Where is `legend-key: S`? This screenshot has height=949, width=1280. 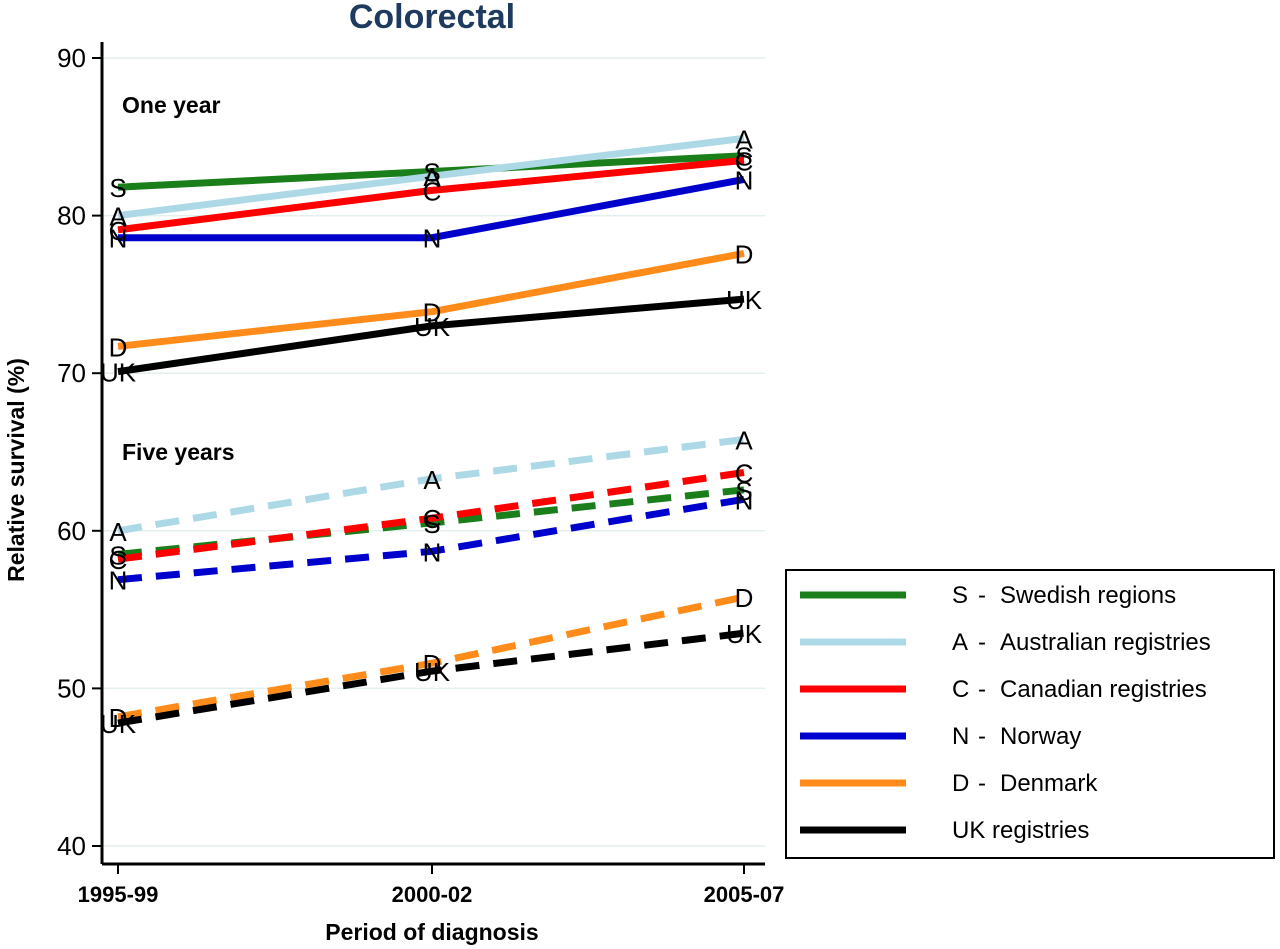
legend-key: S is located at coordinates (960, 595).